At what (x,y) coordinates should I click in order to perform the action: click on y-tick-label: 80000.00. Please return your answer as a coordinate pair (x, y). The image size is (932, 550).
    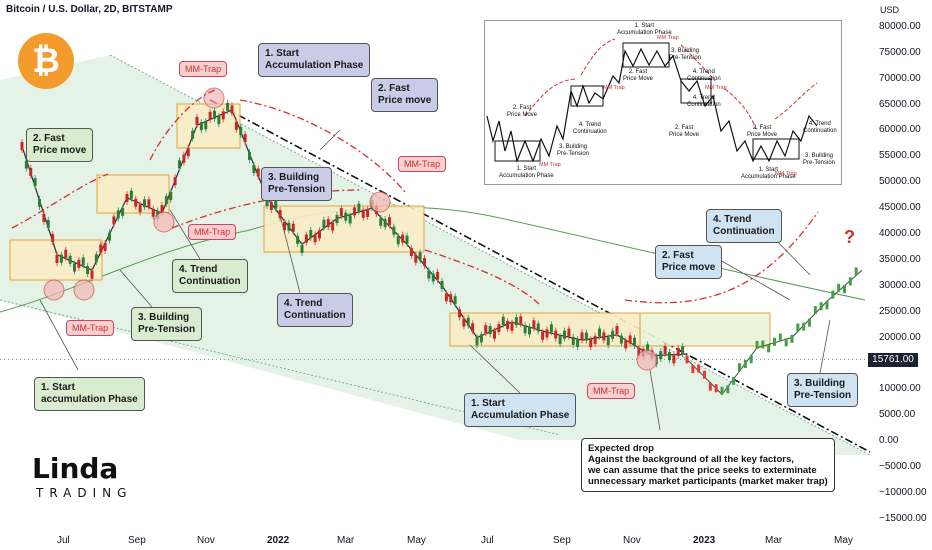
    Looking at the image, I should click on (900, 26).